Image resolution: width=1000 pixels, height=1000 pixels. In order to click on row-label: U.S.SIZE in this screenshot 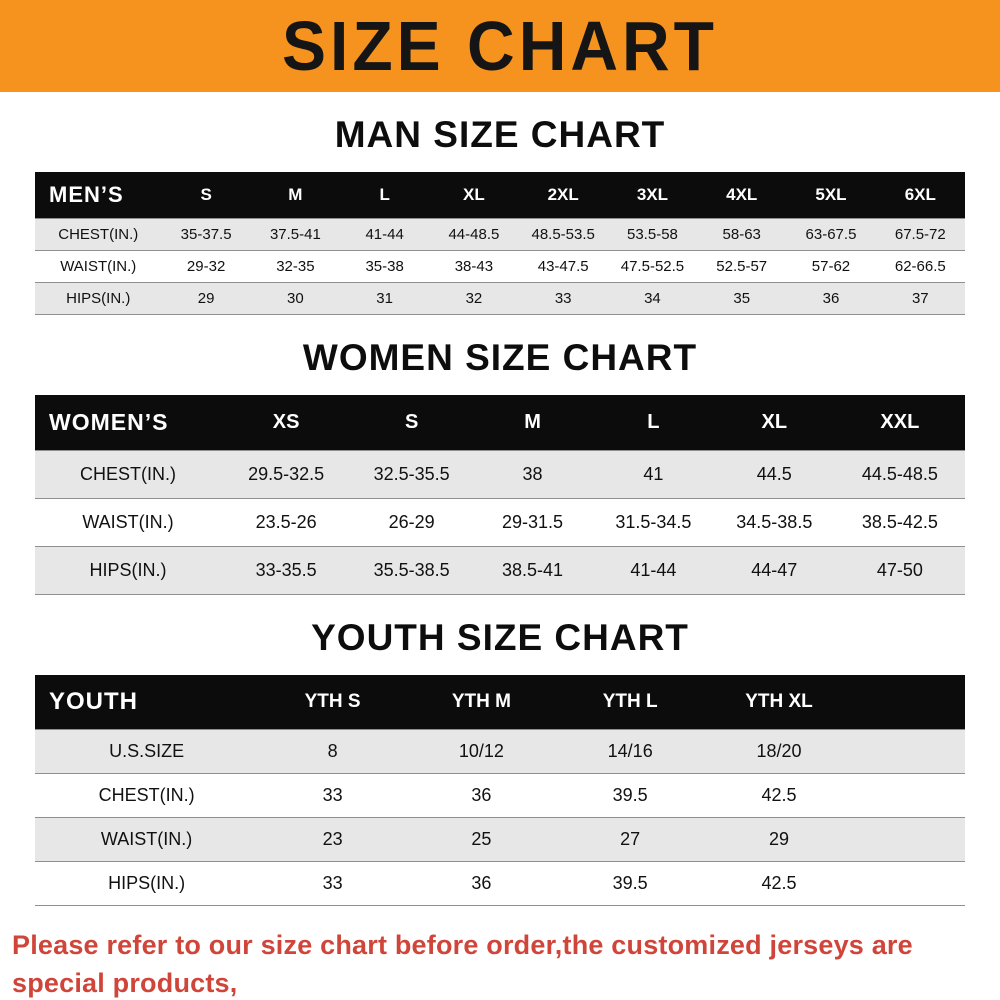, I will do `click(147, 751)`.